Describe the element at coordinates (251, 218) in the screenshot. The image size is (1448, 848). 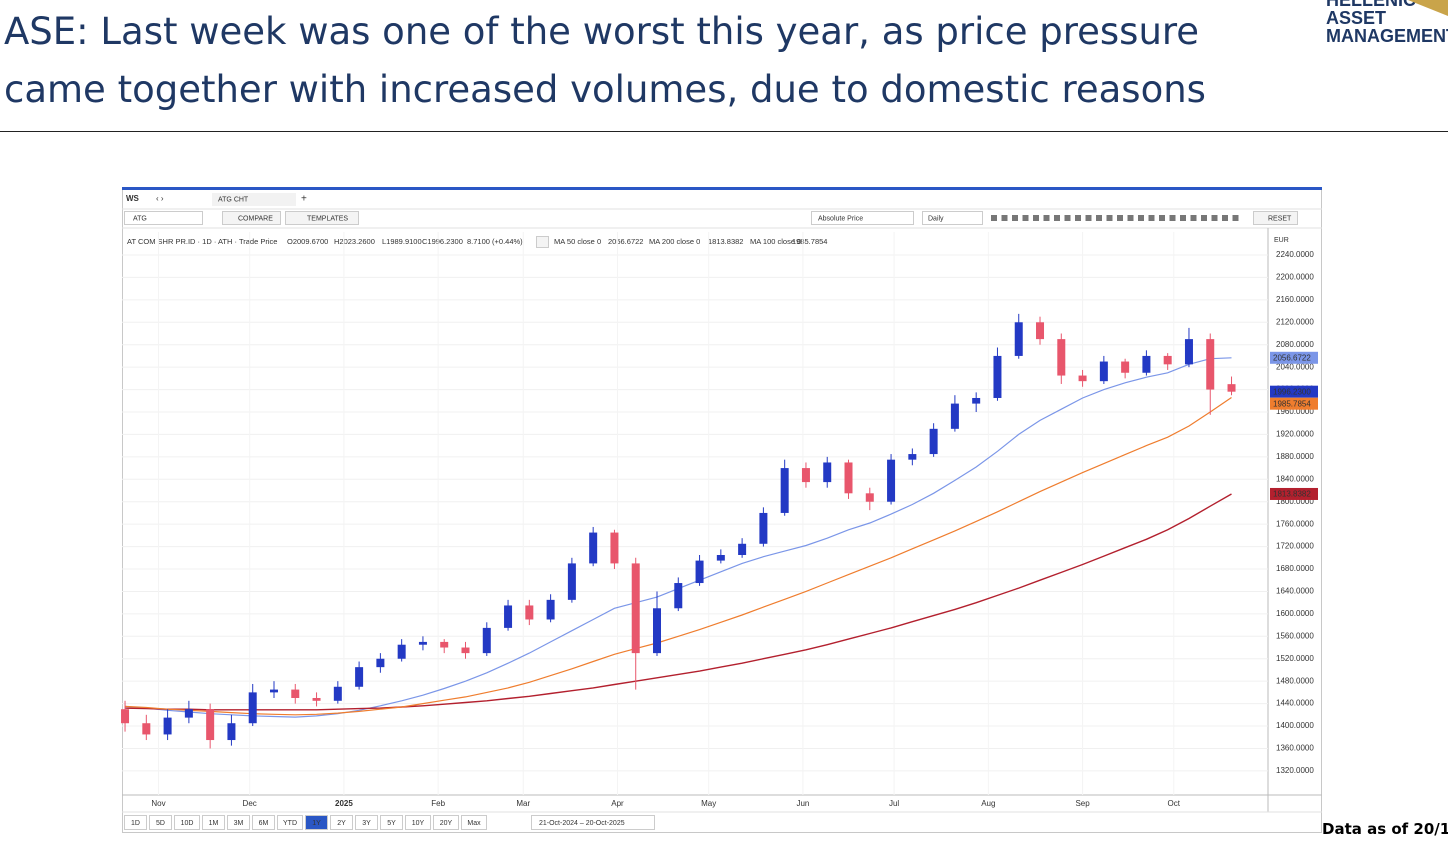
I see `compare-button` at that location.